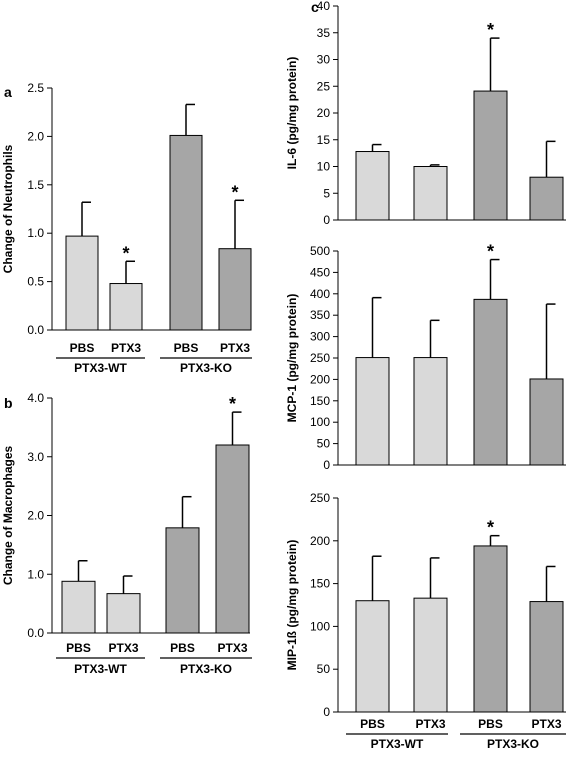 The height and width of the screenshot is (757, 572). Describe the element at coordinates (320, 294) in the screenshot. I see `y-tick-label: 400` at that location.